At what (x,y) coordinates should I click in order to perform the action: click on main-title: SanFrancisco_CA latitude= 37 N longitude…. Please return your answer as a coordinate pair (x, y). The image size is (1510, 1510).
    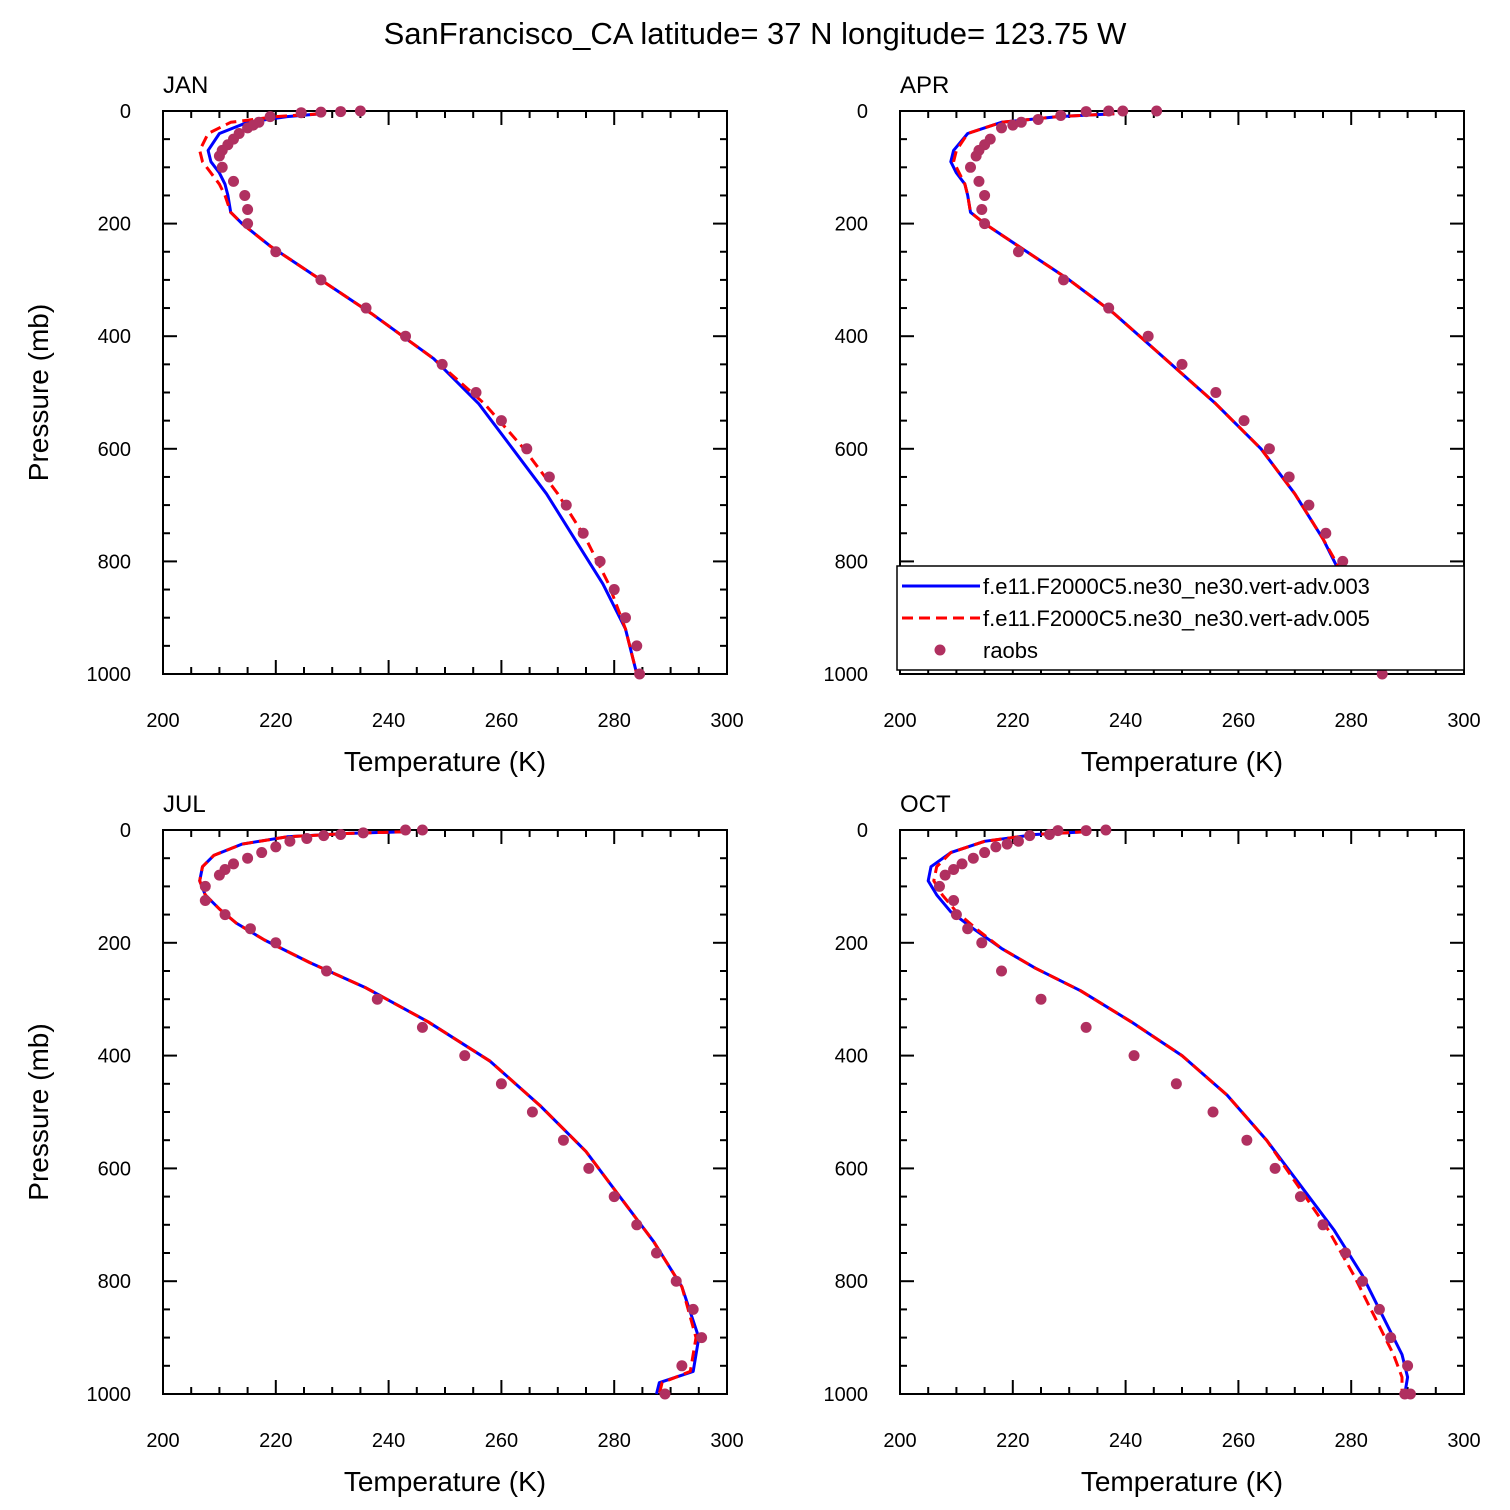
    Looking at the image, I should click on (755, 33).